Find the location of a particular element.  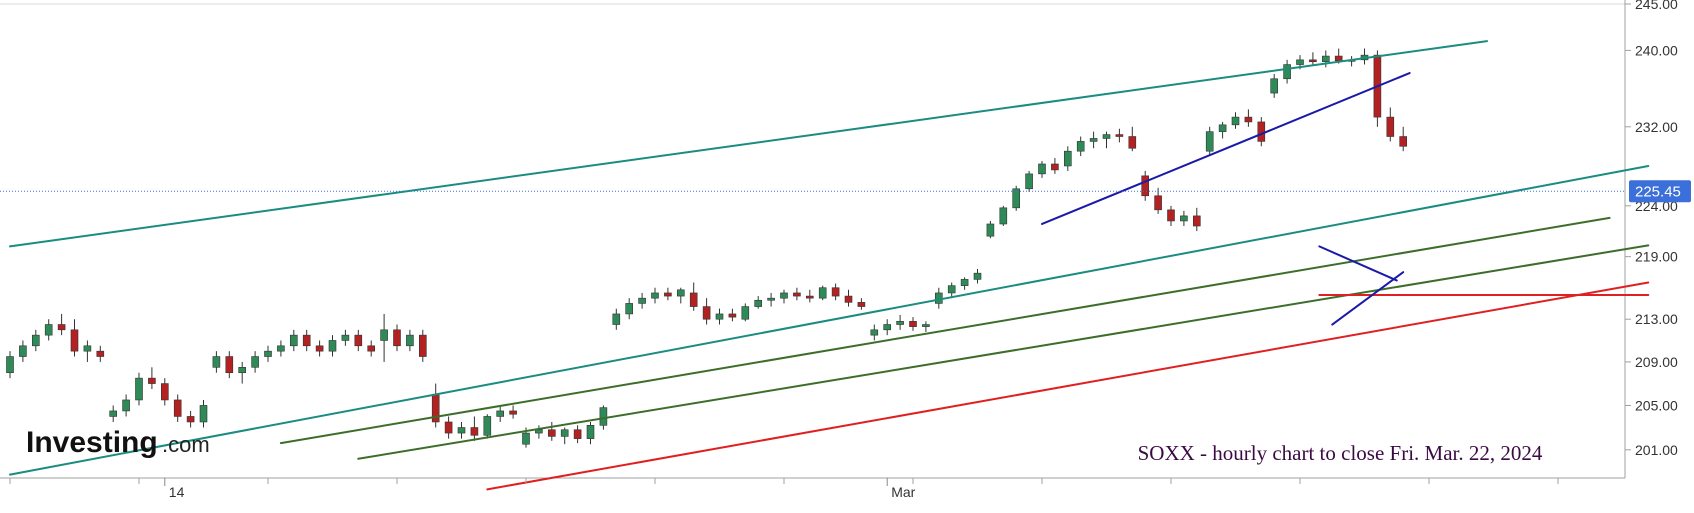

y-tick-label: 201.00 is located at coordinates (1656, 450).